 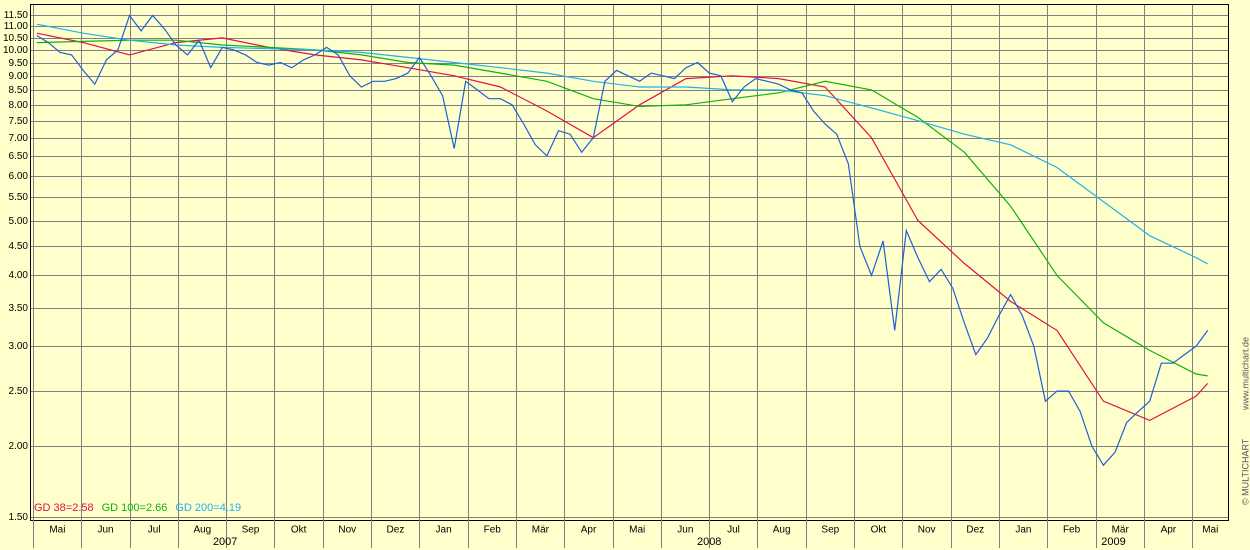 I want to click on credit: © MULTICHART, so click(x=1245, y=471).